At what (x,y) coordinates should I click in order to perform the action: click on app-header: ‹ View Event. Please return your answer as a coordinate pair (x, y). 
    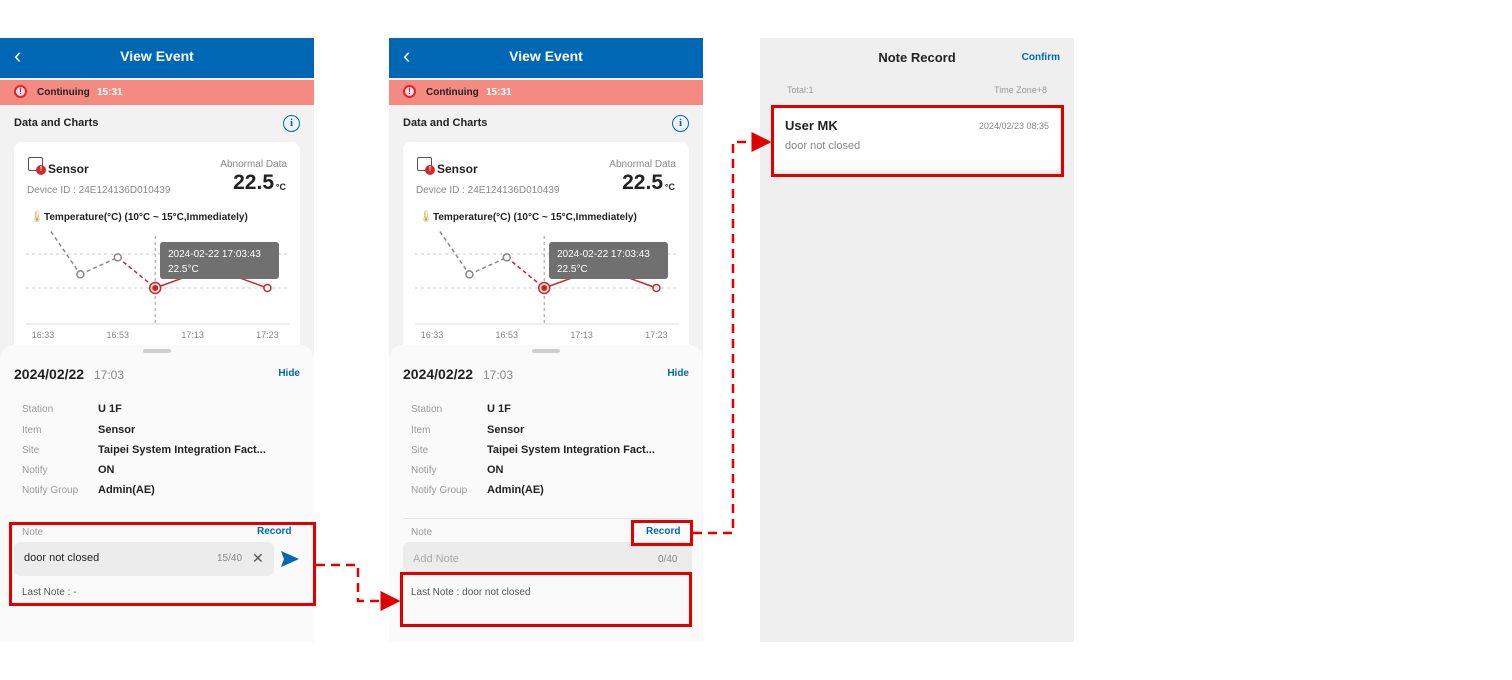
    Looking at the image, I should click on (546, 58).